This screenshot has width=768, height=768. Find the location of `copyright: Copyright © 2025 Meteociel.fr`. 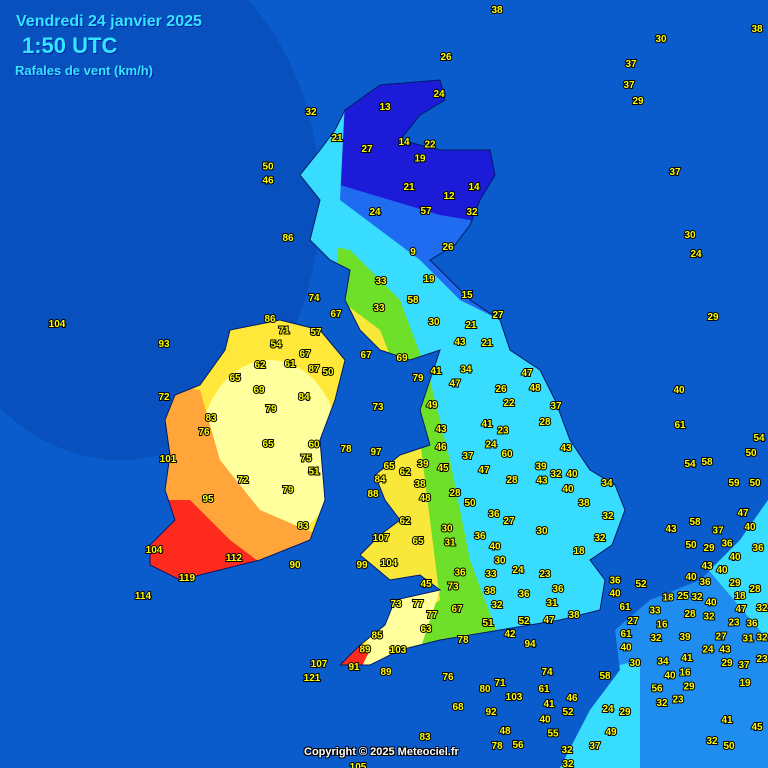

copyright: Copyright © 2025 Meteociel.fr is located at coordinates (381, 752).